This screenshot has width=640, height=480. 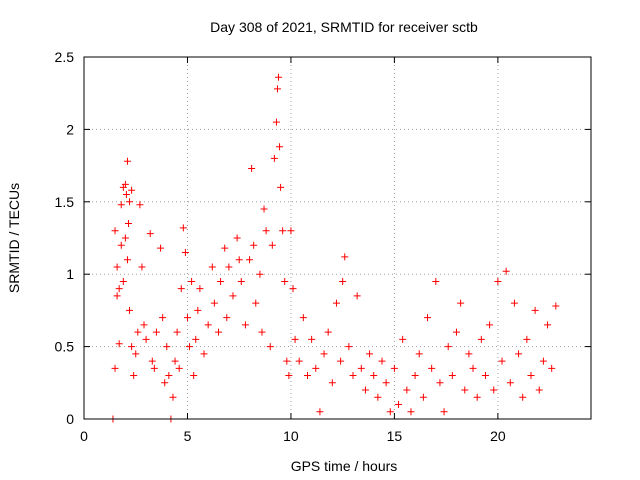 What do you see at coordinates (291, 436) in the screenshot?
I see `x-tick-label: 10` at bounding box center [291, 436].